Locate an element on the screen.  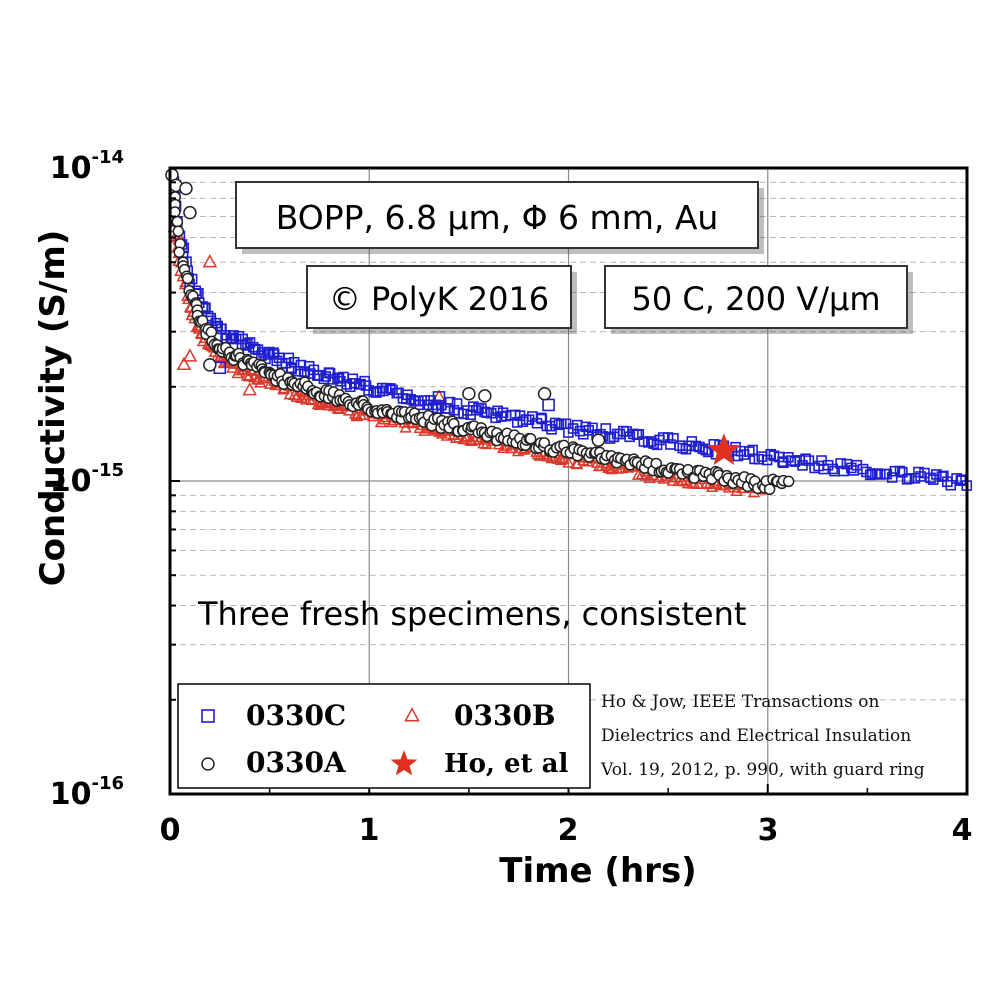
citation-line-1: Ho & Jow, IEEE Transactions on is located at coordinates (740, 702).